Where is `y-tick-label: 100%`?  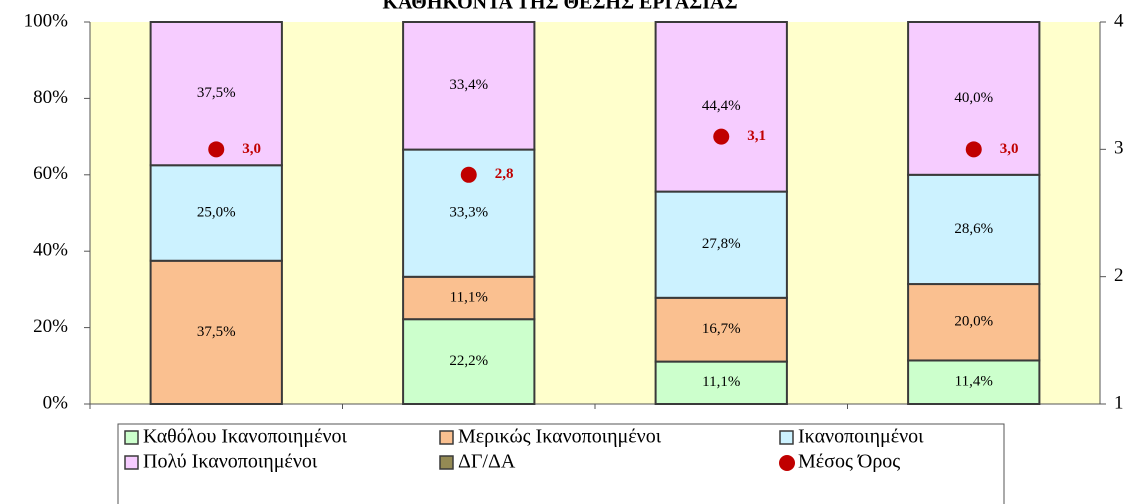
y-tick-label: 100% is located at coordinates (46, 20).